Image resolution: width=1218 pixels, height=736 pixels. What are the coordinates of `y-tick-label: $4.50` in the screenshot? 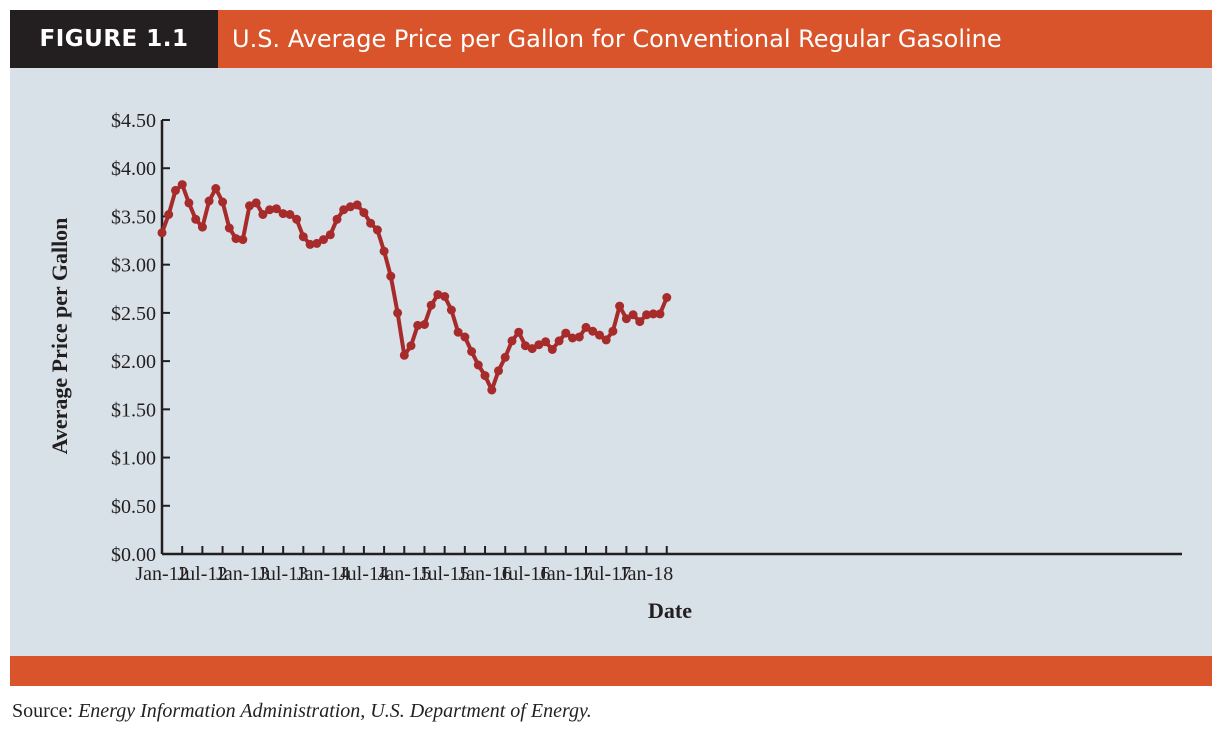 It's located at (133, 121).